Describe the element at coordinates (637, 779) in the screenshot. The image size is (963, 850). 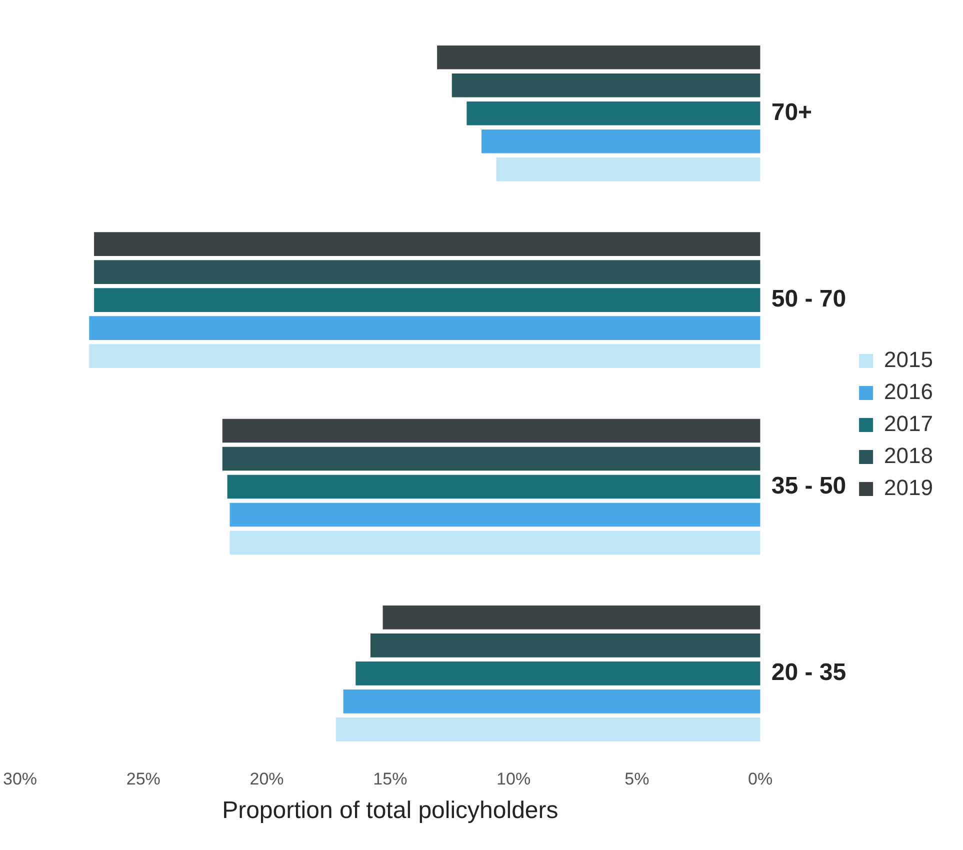
I see `x-tick-label: 5%` at that location.